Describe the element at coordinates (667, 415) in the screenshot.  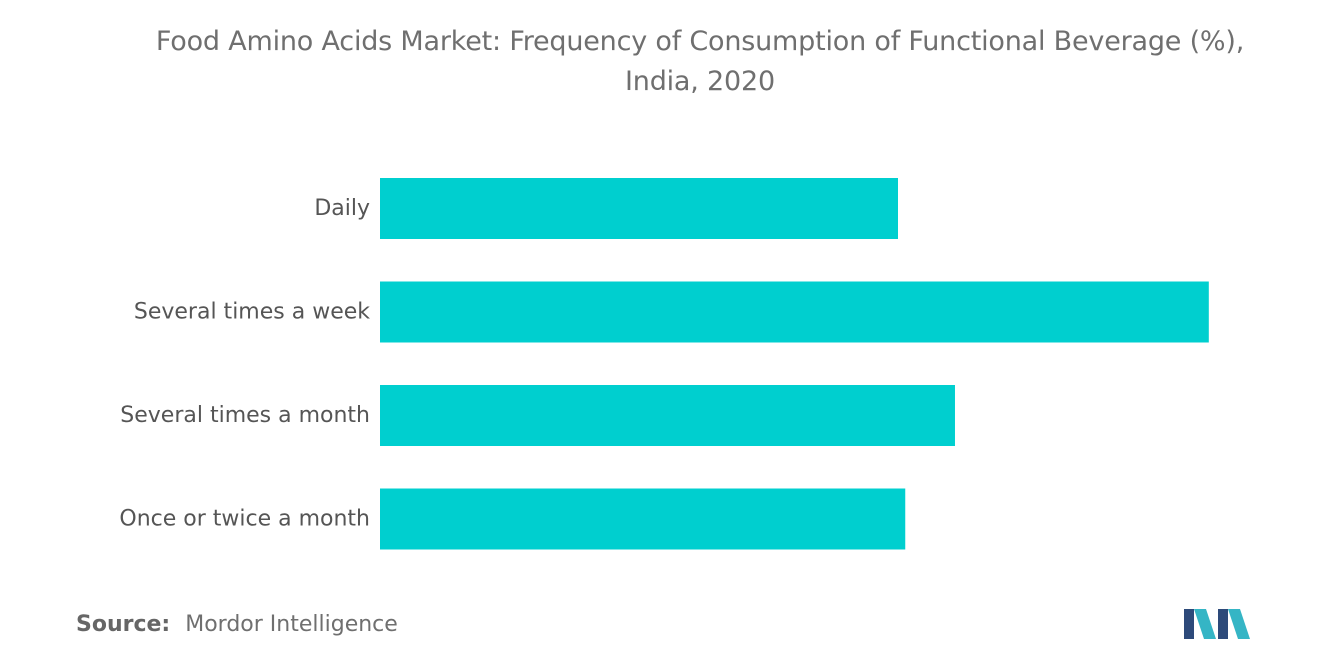
I see `bar-several-times-a-month` at that location.